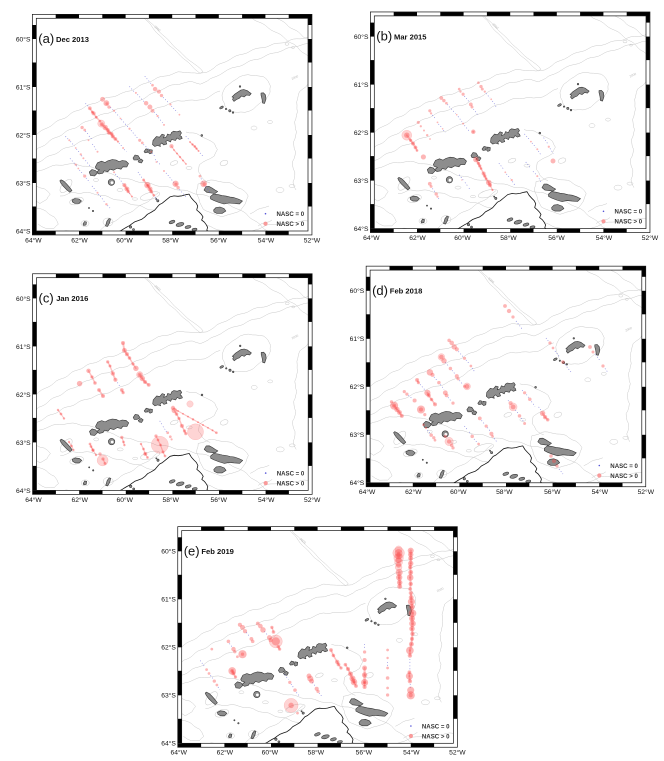 The width and height of the screenshot is (664, 761). What do you see at coordinates (72, 298) in the screenshot?
I see `svg-text: Jan 2016` at bounding box center [72, 298].